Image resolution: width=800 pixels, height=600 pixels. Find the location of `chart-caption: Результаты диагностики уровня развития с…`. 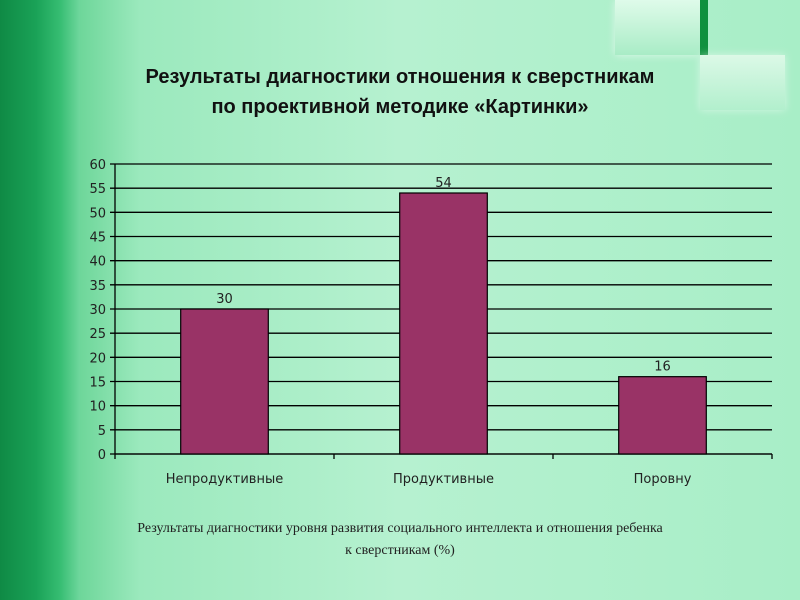

chart-caption: Результаты диагностики уровня развития с… is located at coordinates (400, 540).